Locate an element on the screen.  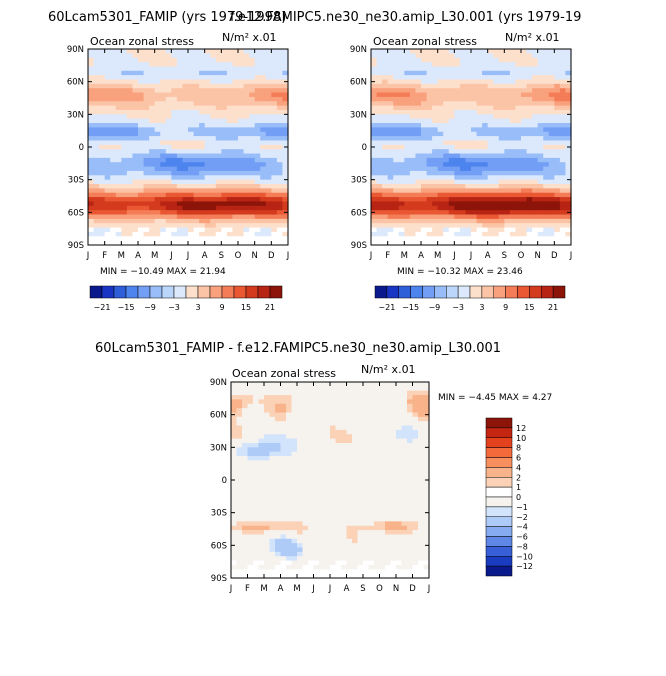
x-tick-label: J is located at coordinates (571, 256).